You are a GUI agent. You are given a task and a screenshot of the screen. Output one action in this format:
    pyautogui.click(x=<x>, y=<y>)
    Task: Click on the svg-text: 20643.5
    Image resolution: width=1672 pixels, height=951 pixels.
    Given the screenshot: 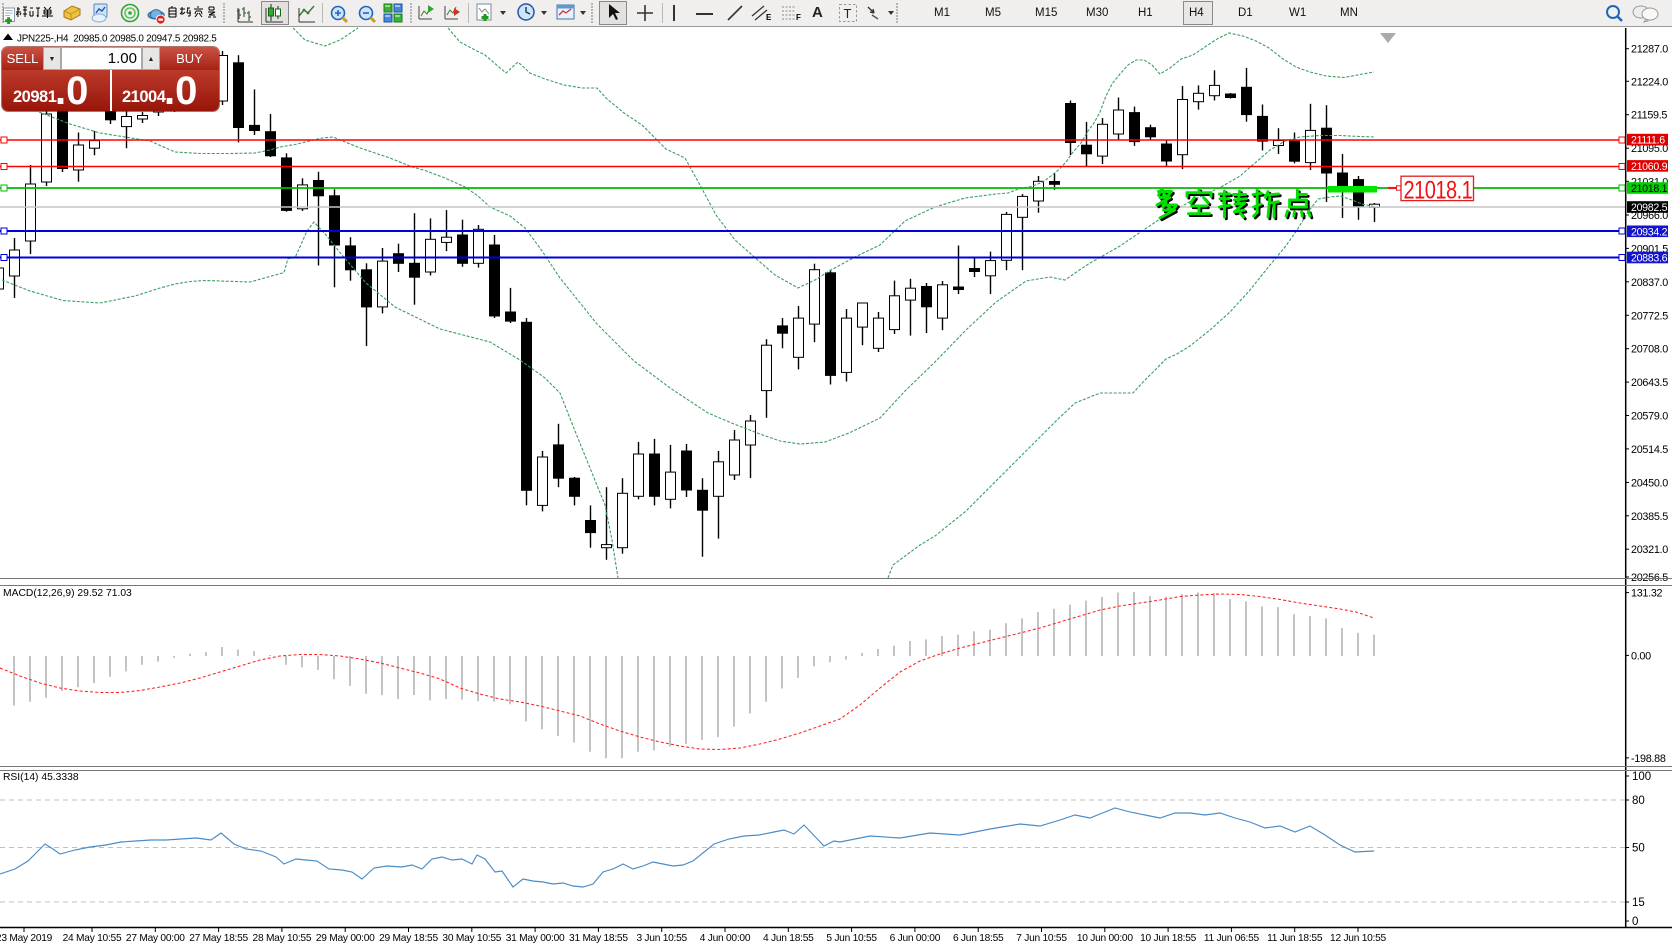 What is the action you would take?
    pyautogui.click(x=1649, y=383)
    